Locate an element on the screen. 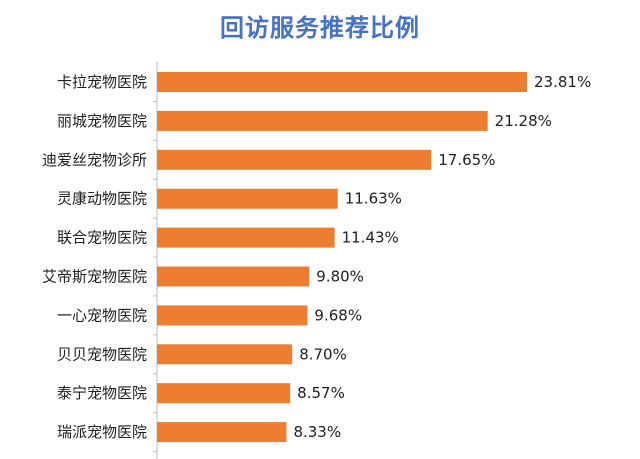  category-label: 丽城宠物医院 is located at coordinates (102, 121).